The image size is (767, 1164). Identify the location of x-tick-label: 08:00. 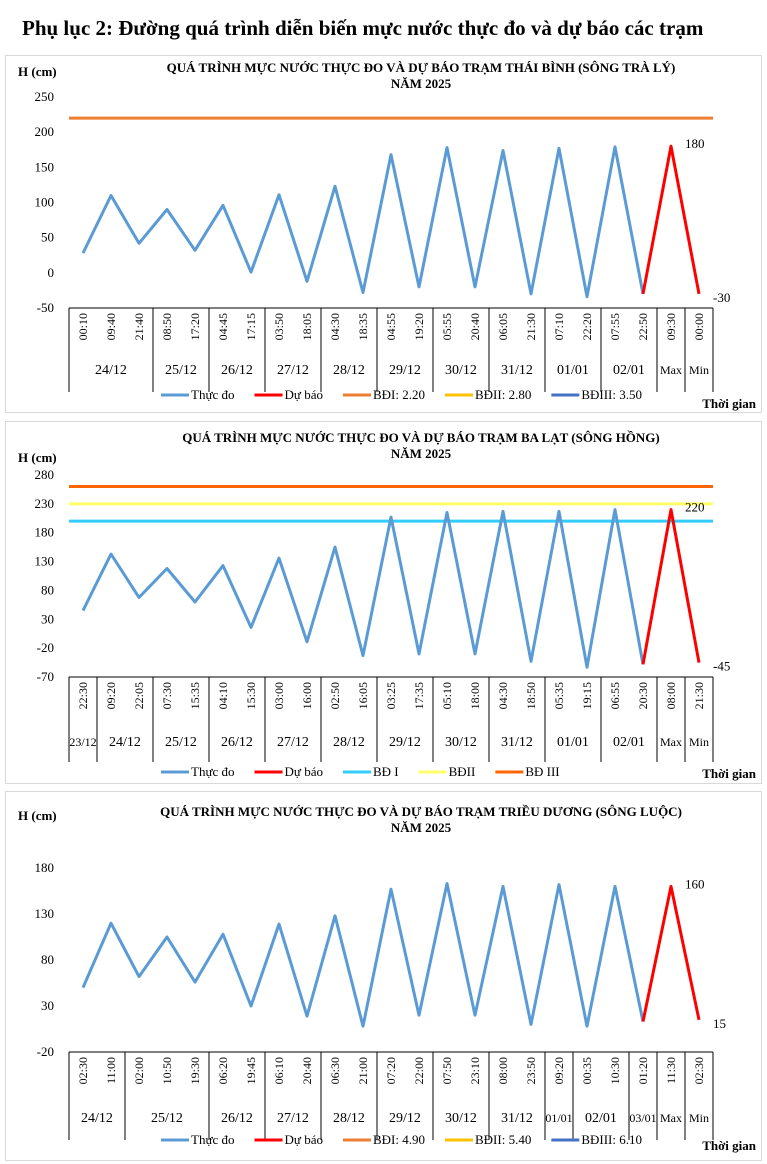
(503, 1070).